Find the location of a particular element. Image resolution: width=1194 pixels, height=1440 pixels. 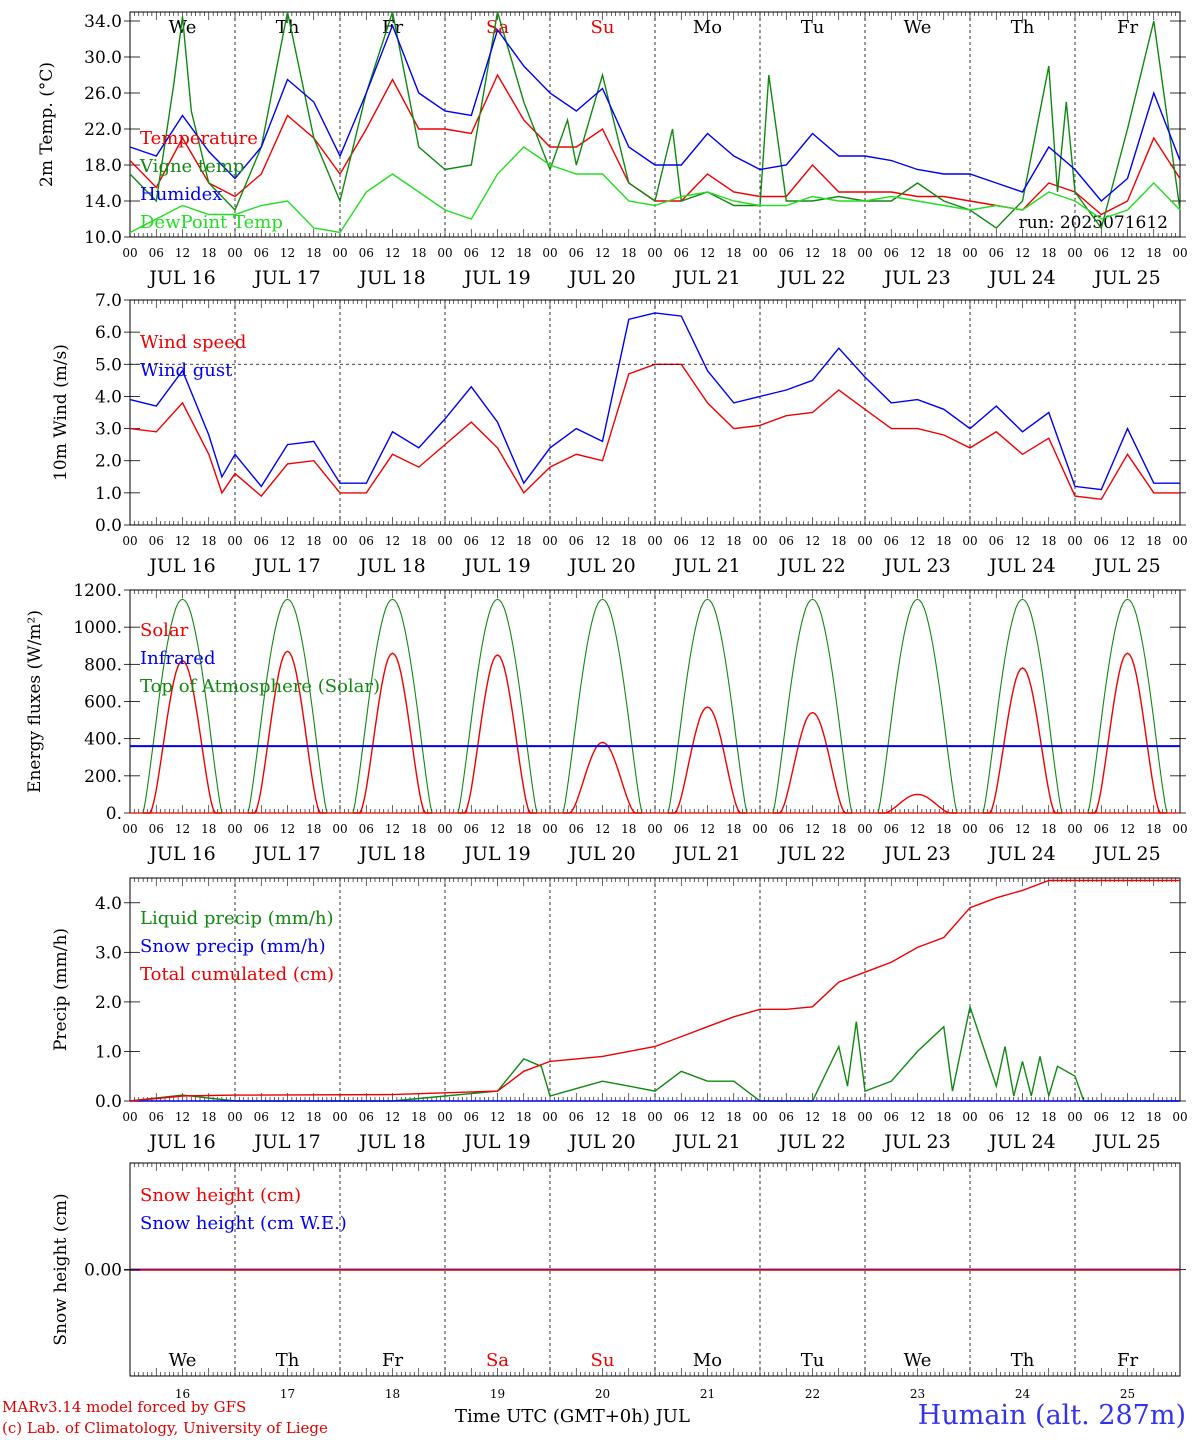

day-number-label: 21 is located at coordinates (707, 1394).